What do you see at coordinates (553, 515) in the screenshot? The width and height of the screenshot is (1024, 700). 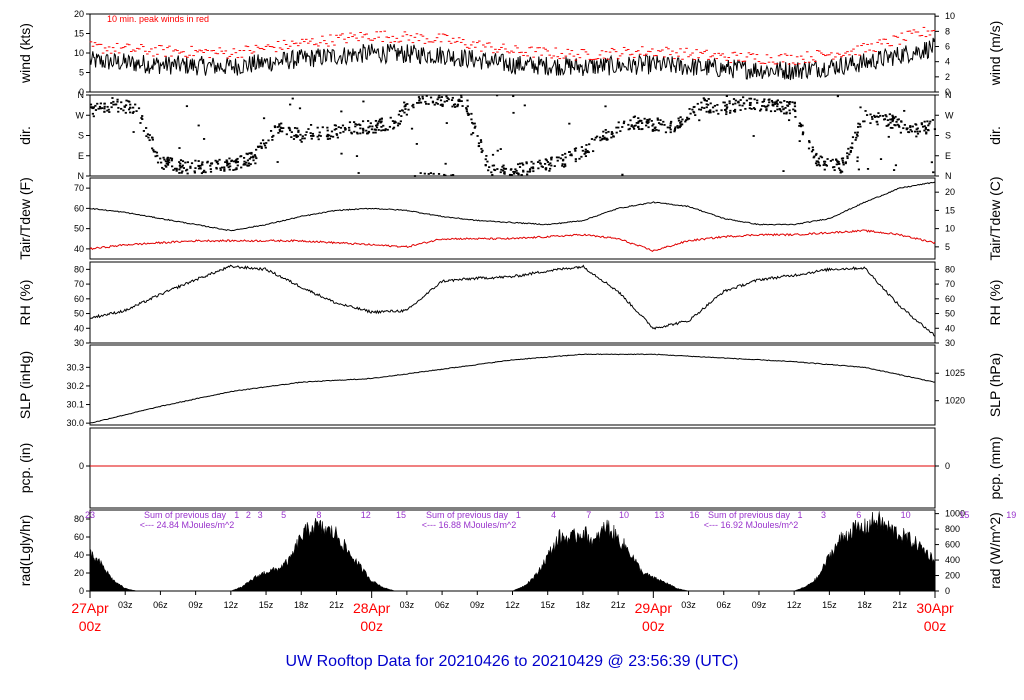 I see `rad-hour-marker: 4` at bounding box center [553, 515].